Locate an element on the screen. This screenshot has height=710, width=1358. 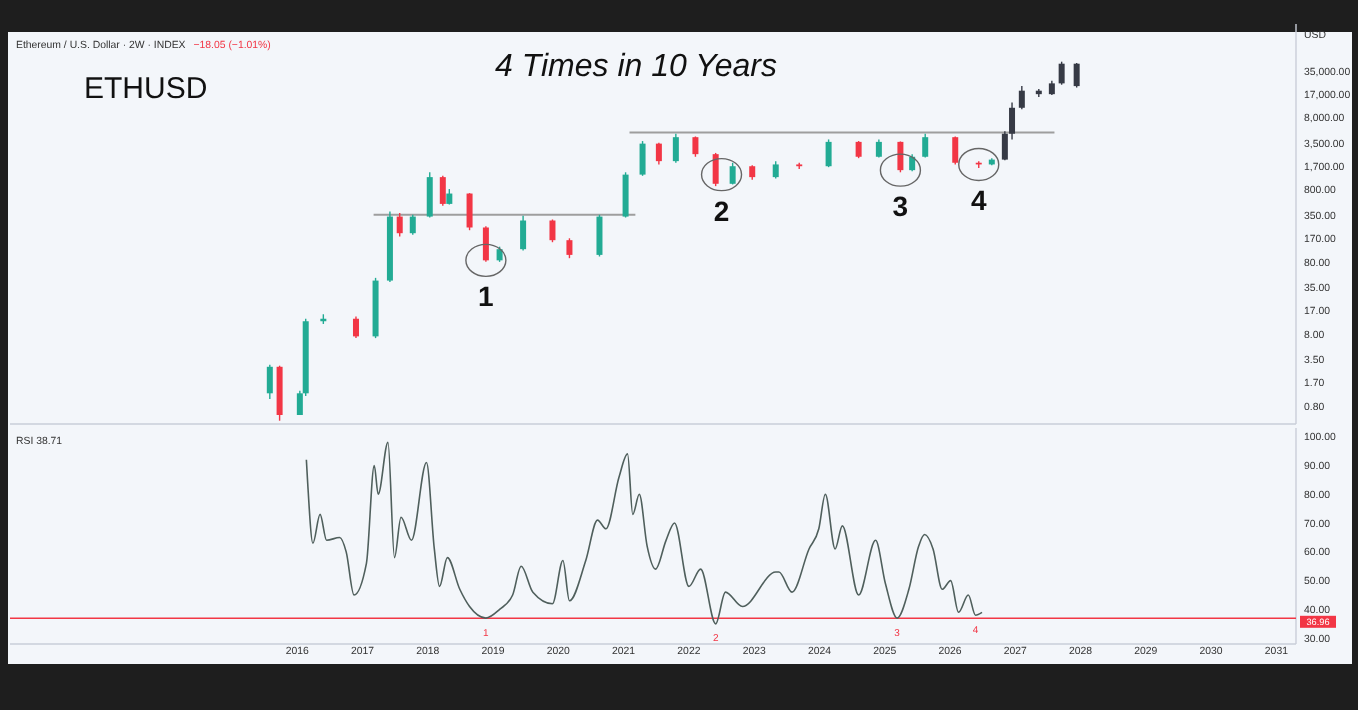
text: 4 Times in 10 Years is located at coordinates (636, 67).